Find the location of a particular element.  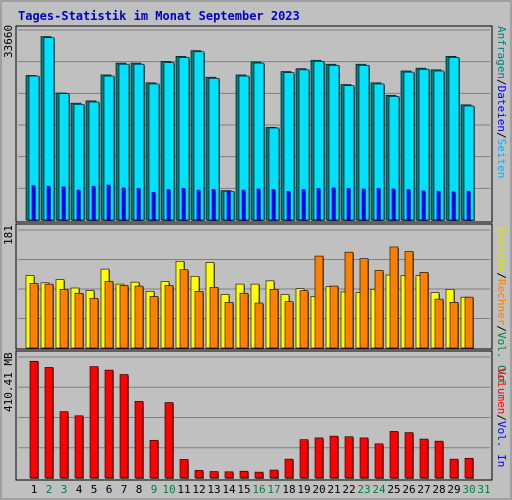

day-label: 27 is located at coordinates (423, 489).